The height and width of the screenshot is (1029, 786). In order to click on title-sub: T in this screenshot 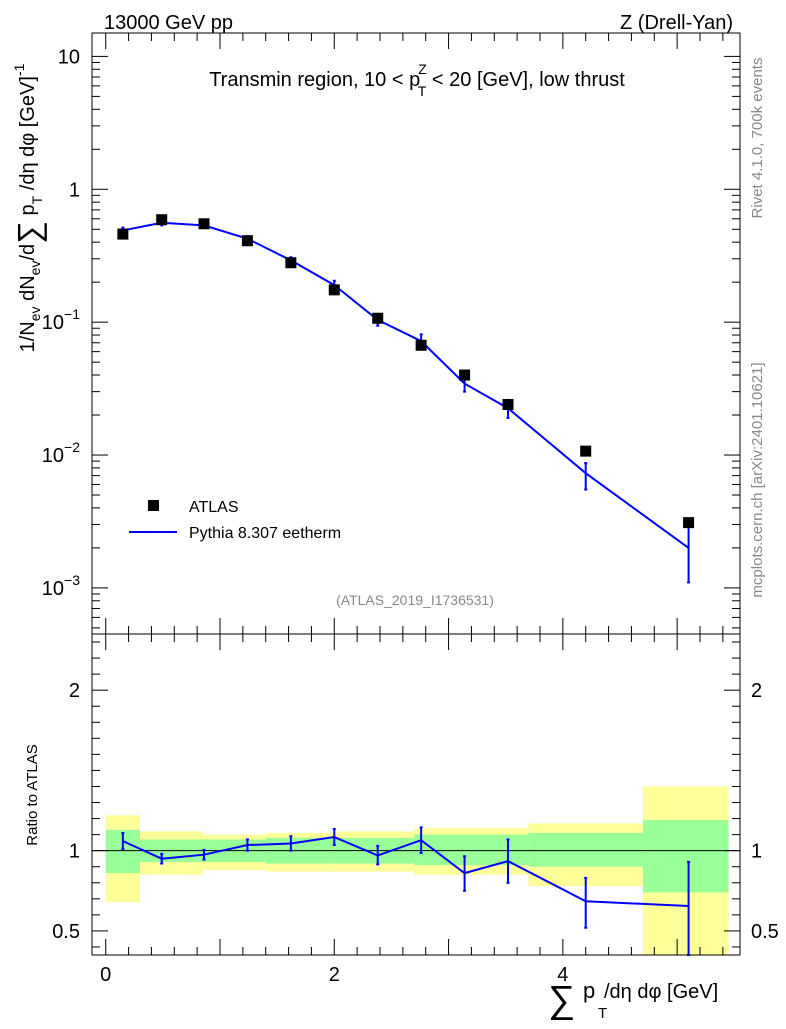, I will do `click(422, 91)`.